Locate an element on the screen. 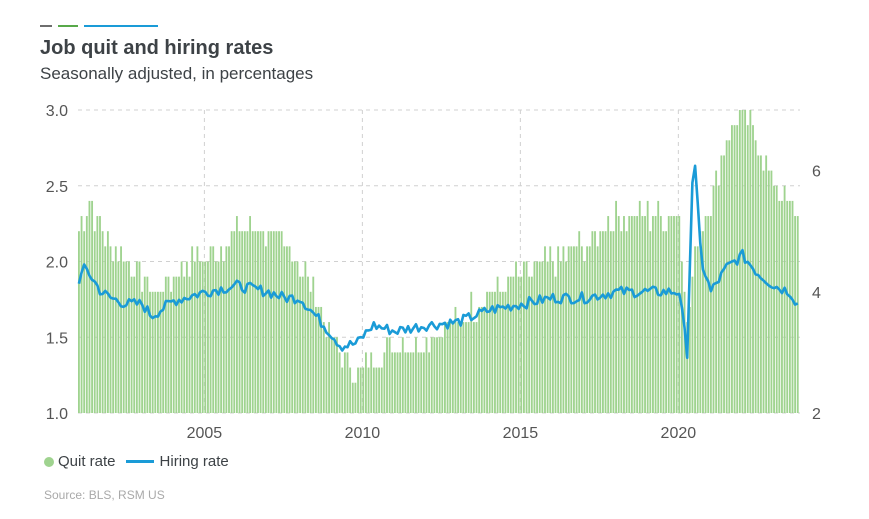 The height and width of the screenshot is (519, 869). source-note: Source: BLS, RSM US is located at coordinates (104, 495).